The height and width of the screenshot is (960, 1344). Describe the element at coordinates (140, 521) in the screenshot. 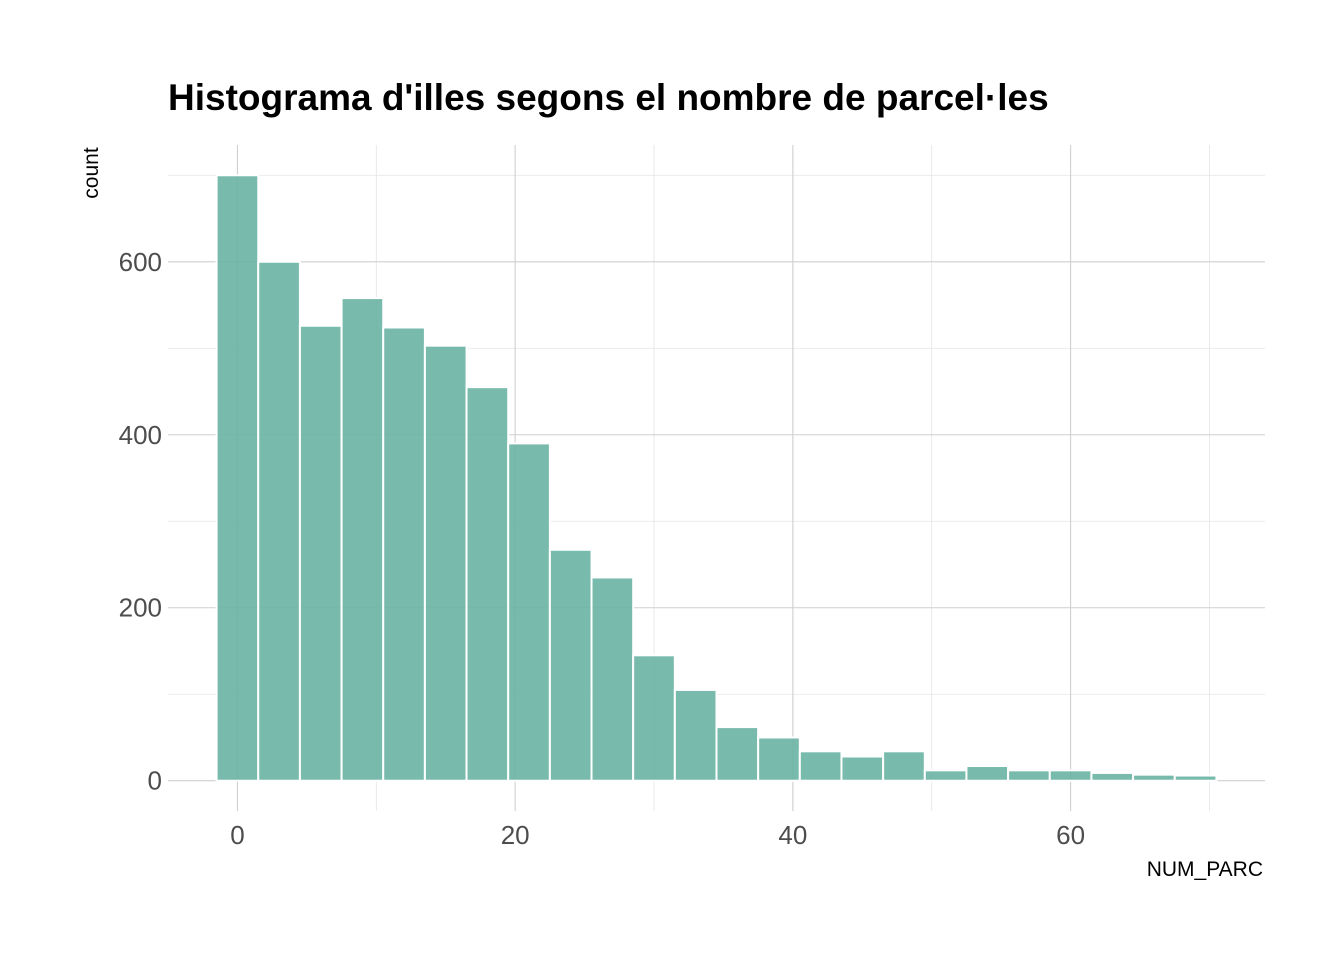

I see `y-axis-ticks: 0 200 400 600` at that location.